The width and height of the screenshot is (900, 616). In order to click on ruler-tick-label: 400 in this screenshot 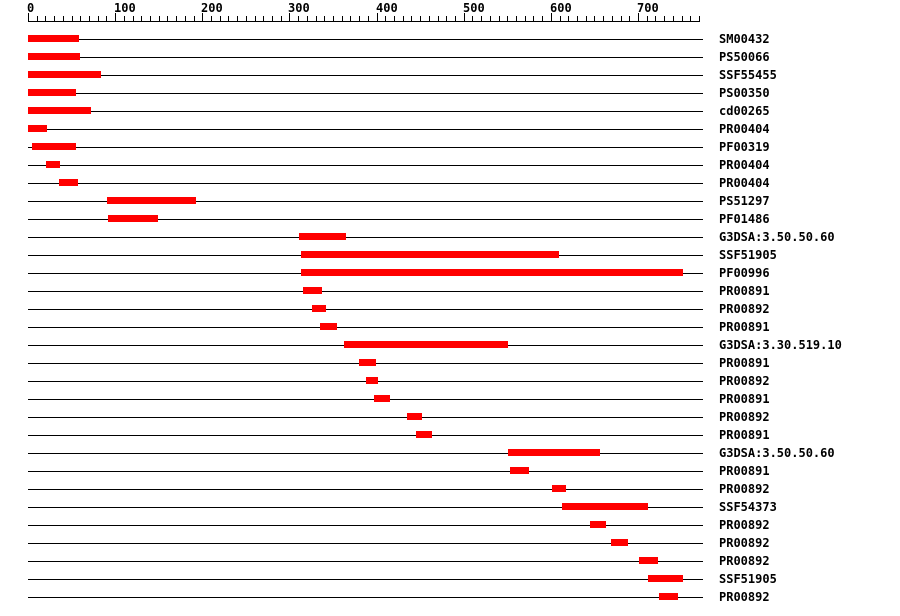, I will do `click(387, 8)`.